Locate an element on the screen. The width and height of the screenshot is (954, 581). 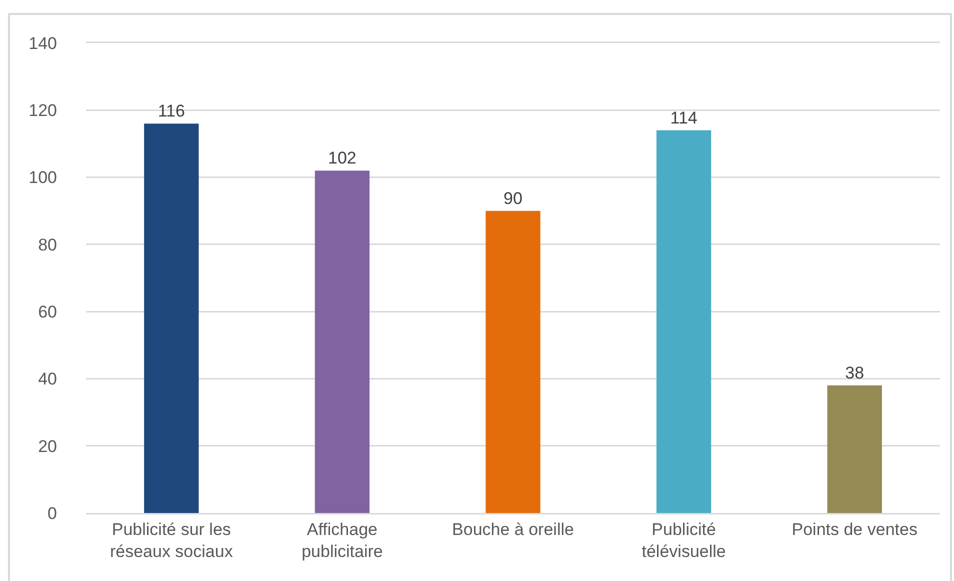
y-tick-label: 0 is located at coordinates (52, 513).